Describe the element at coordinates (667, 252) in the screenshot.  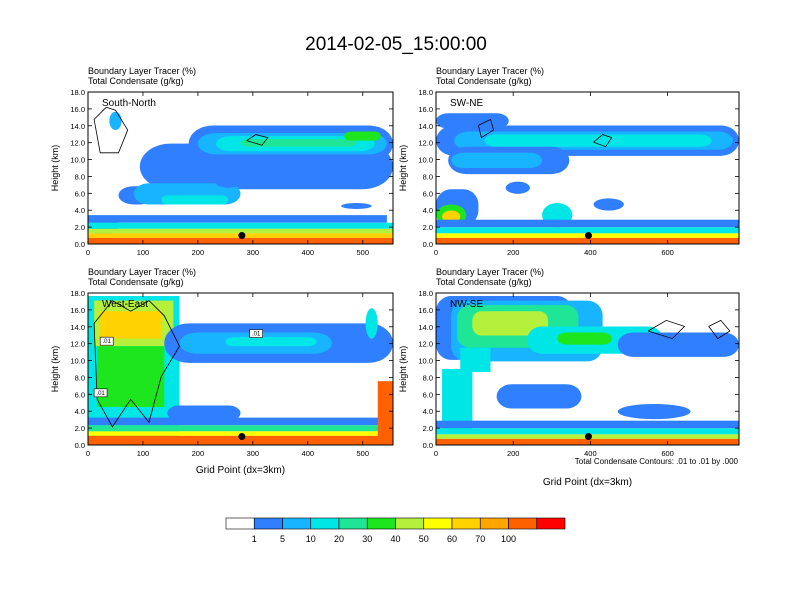
I see `x-tick-label: 600` at that location.